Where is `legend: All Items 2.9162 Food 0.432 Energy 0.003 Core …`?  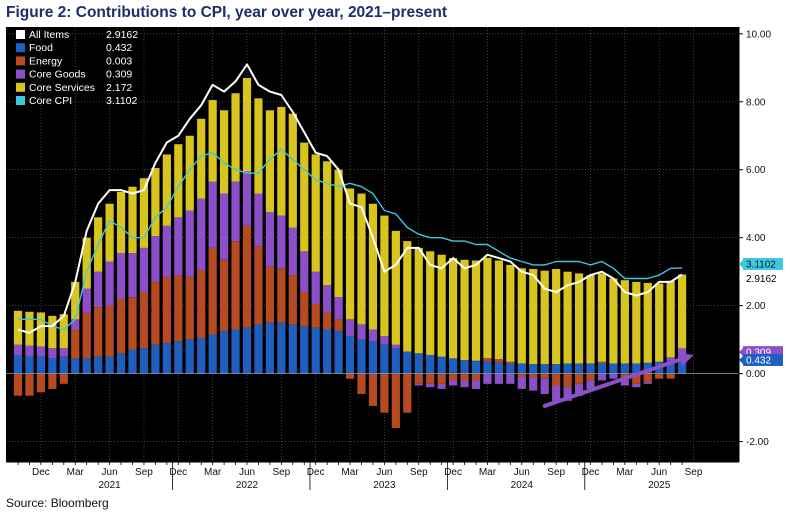
legend: All Items 2.9162 Food 0.432 Energy 0.003 Core … is located at coordinates (77, 68).